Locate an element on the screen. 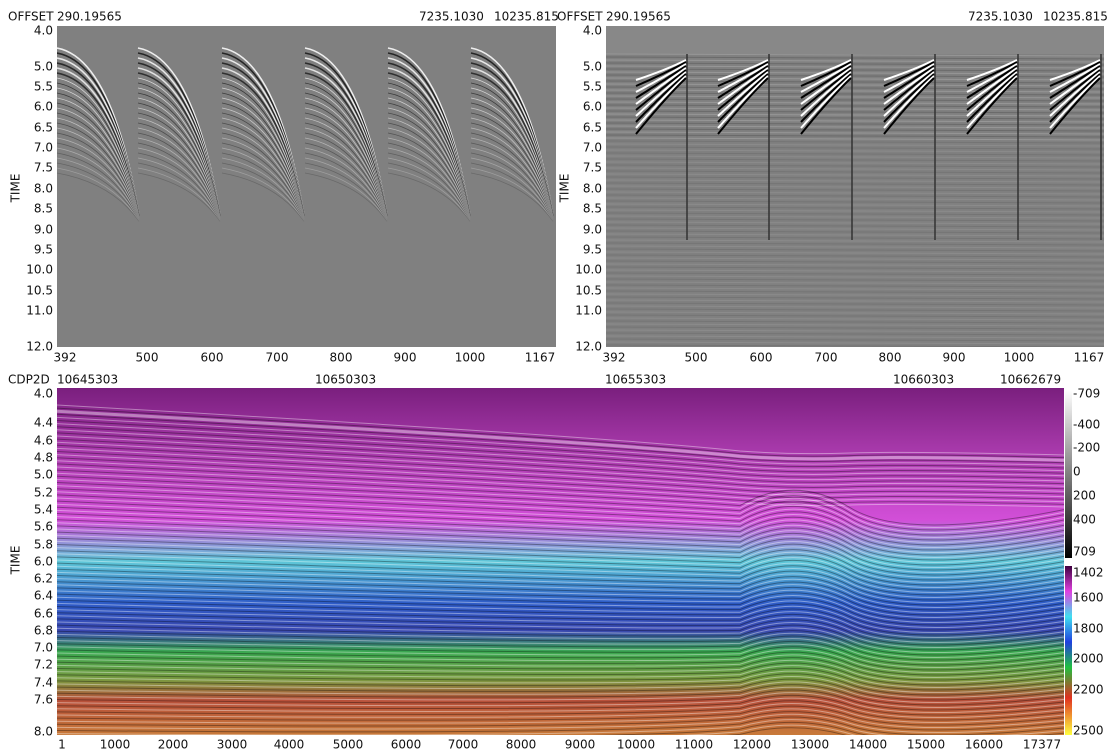 The height and width of the screenshot is (752, 1107). y-tick-label: 6.0 is located at coordinates (592, 107).